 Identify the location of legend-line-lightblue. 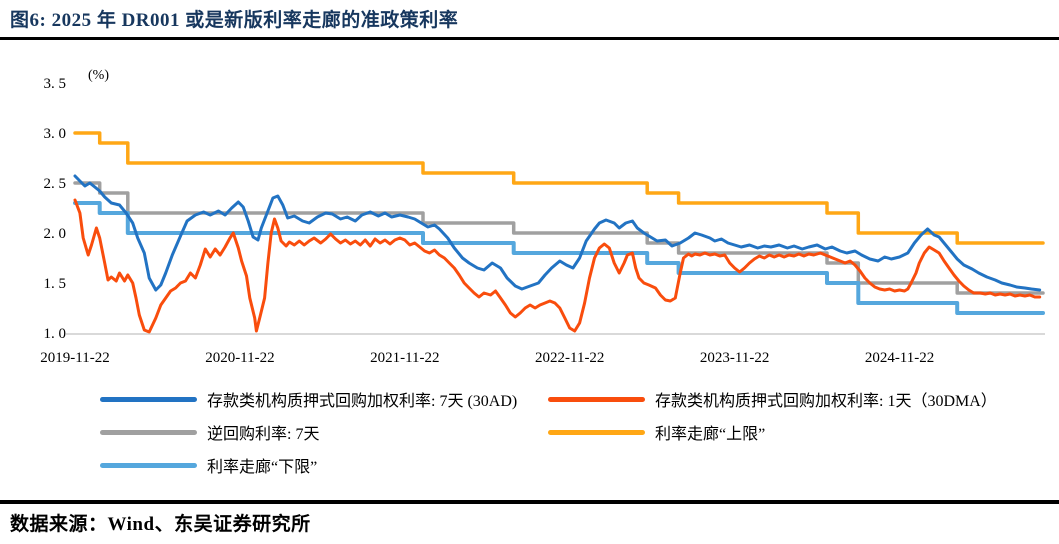
(148, 465).